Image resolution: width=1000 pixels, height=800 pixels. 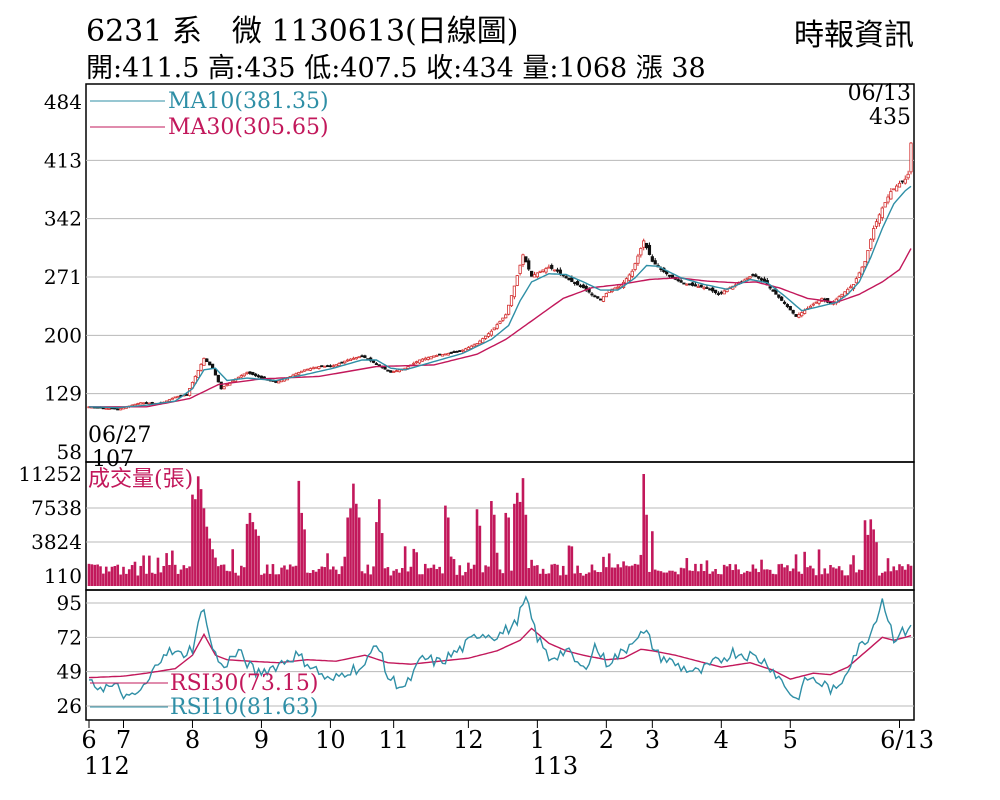 What do you see at coordinates (652, 740) in the screenshot?
I see `month-label: 3` at bounding box center [652, 740].